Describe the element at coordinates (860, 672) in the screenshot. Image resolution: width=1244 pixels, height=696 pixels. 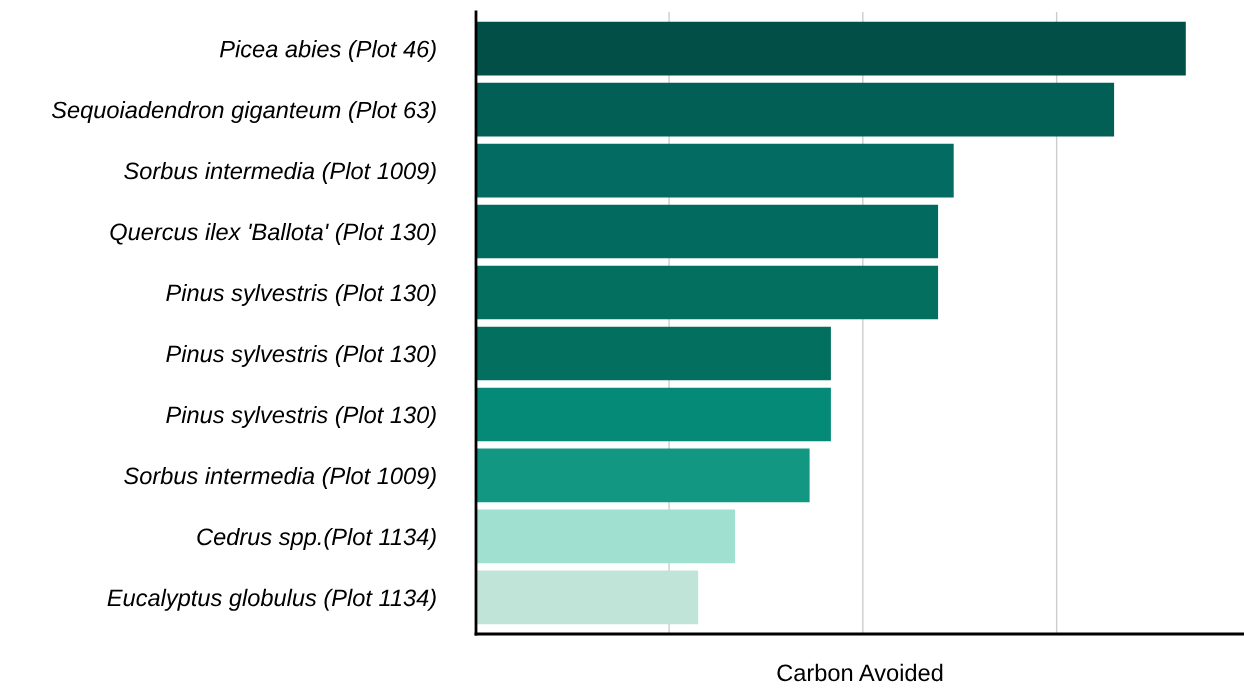
I see `x-axis-title: Carbon Avoided` at that location.